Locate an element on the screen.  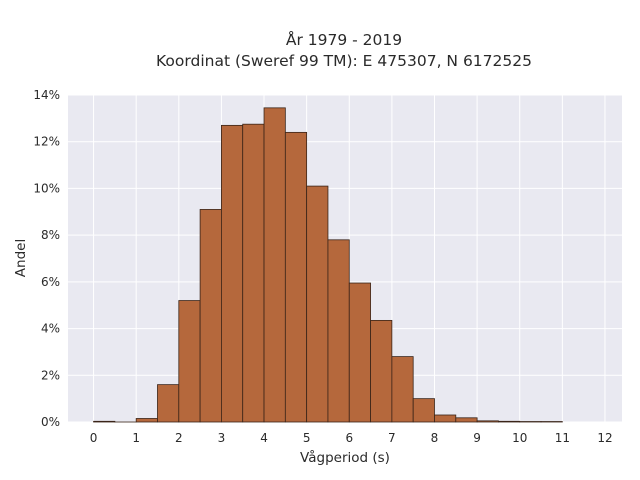
y-tick-label: 10% is located at coordinates (46, 188).